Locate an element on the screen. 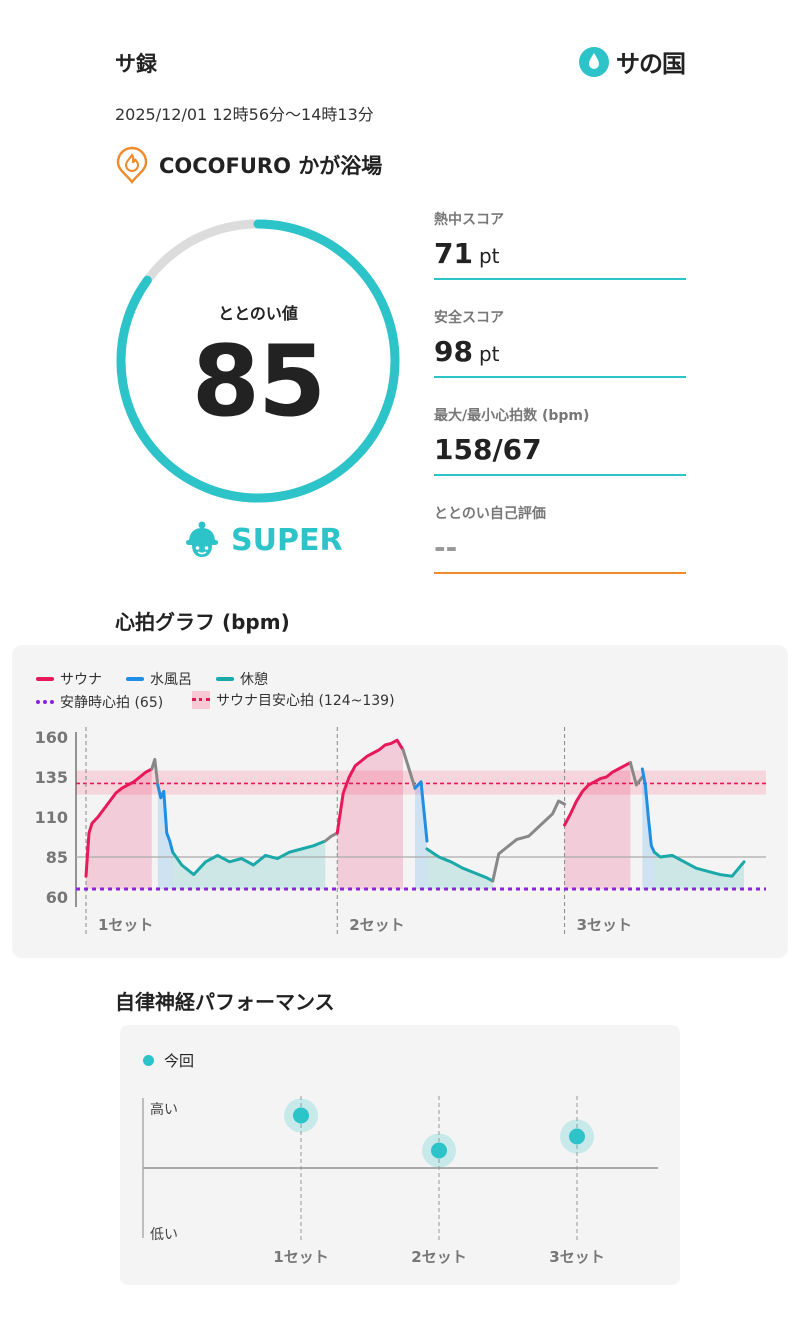  sauna-hat-icon is located at coordinates (202, 539).